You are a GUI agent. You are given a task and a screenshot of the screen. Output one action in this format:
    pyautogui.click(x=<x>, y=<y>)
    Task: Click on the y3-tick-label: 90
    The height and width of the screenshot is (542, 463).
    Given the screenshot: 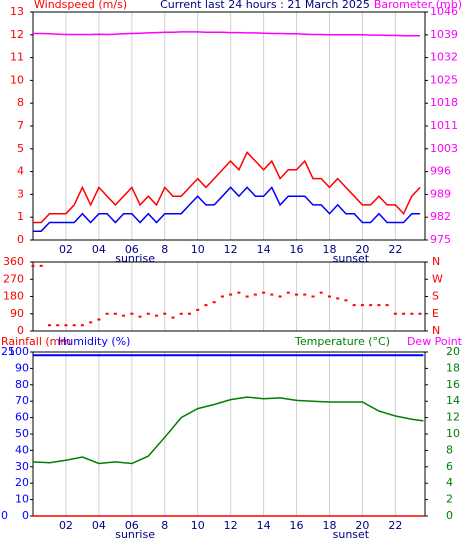 What is the action you would take?
    pyautogui.click(x=22, y=367)
    